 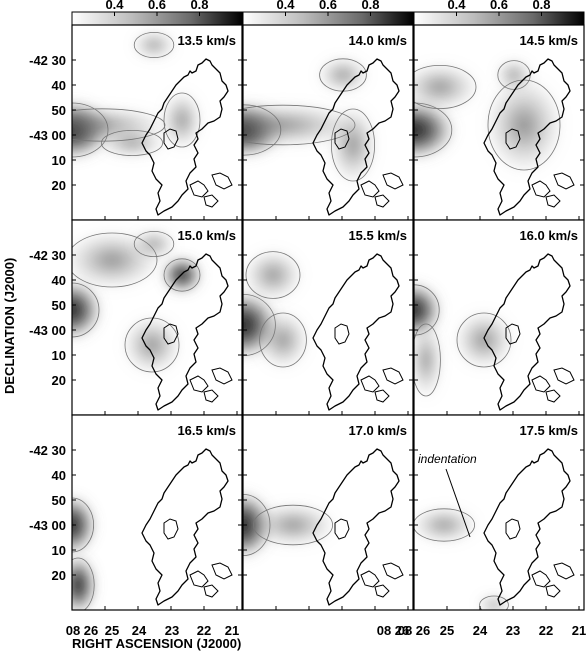 What do you see at coordinates (377, 40) in the screenshot?
I see `velocity-label: 14.0 km/s` at bounding box center [377, 40].